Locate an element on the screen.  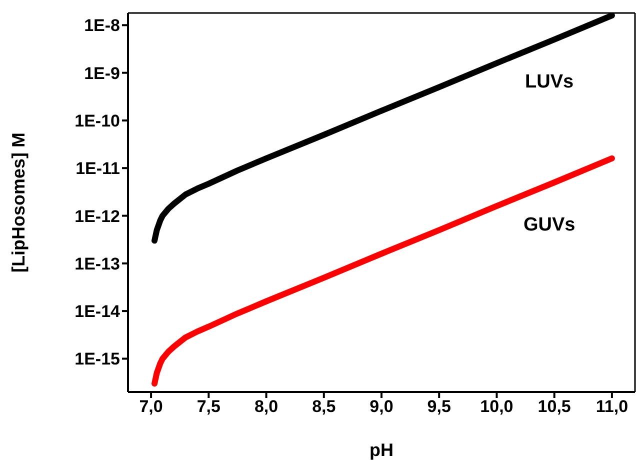
y-tick-label: 1E-15 is located at coordinates (97, 359).